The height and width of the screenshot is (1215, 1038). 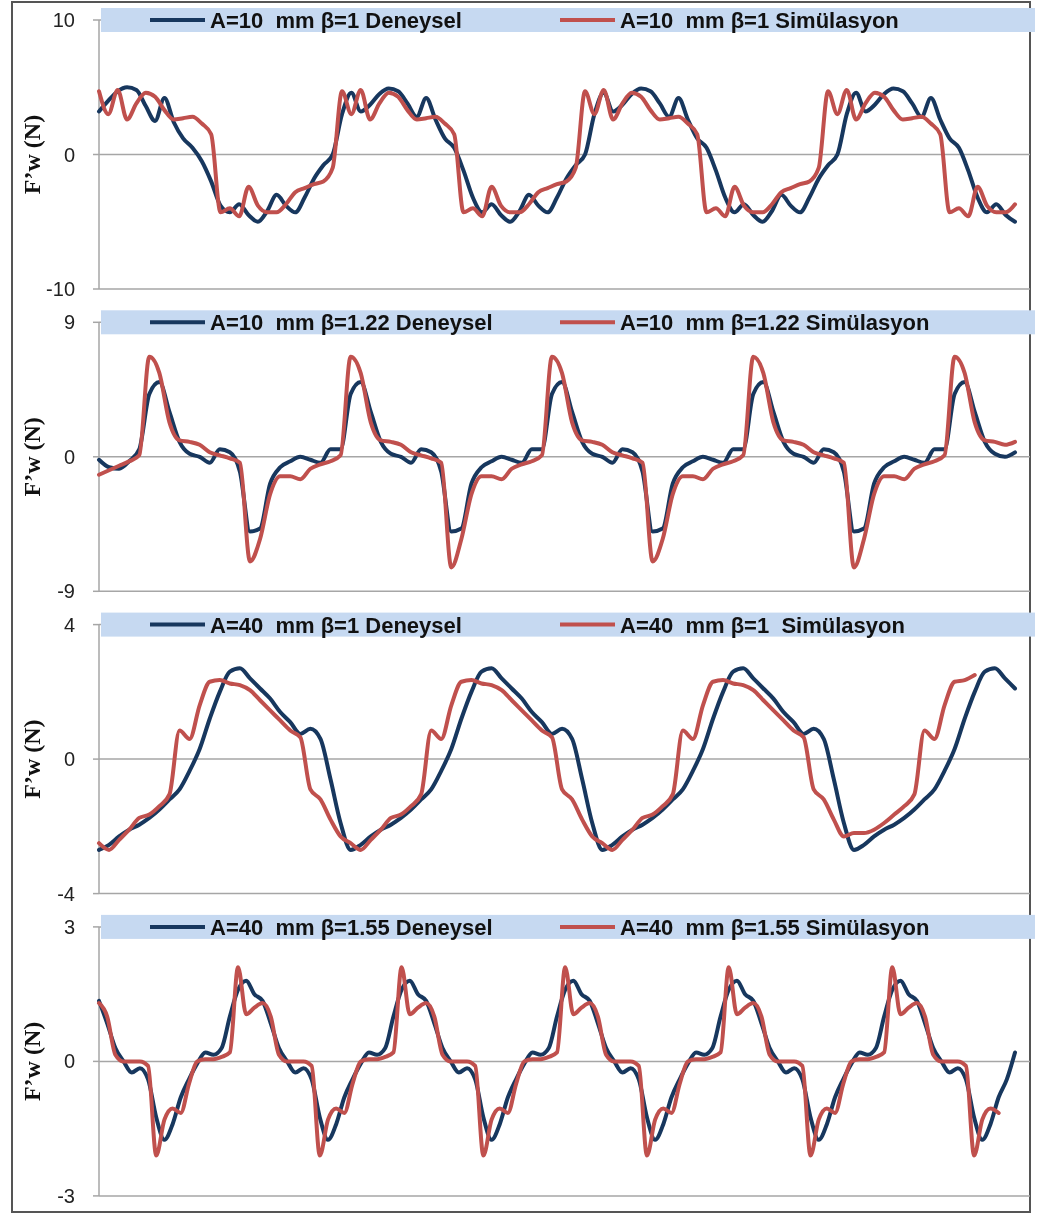 I want to click on y-tick-label: -10, so click(x=60, y=289).